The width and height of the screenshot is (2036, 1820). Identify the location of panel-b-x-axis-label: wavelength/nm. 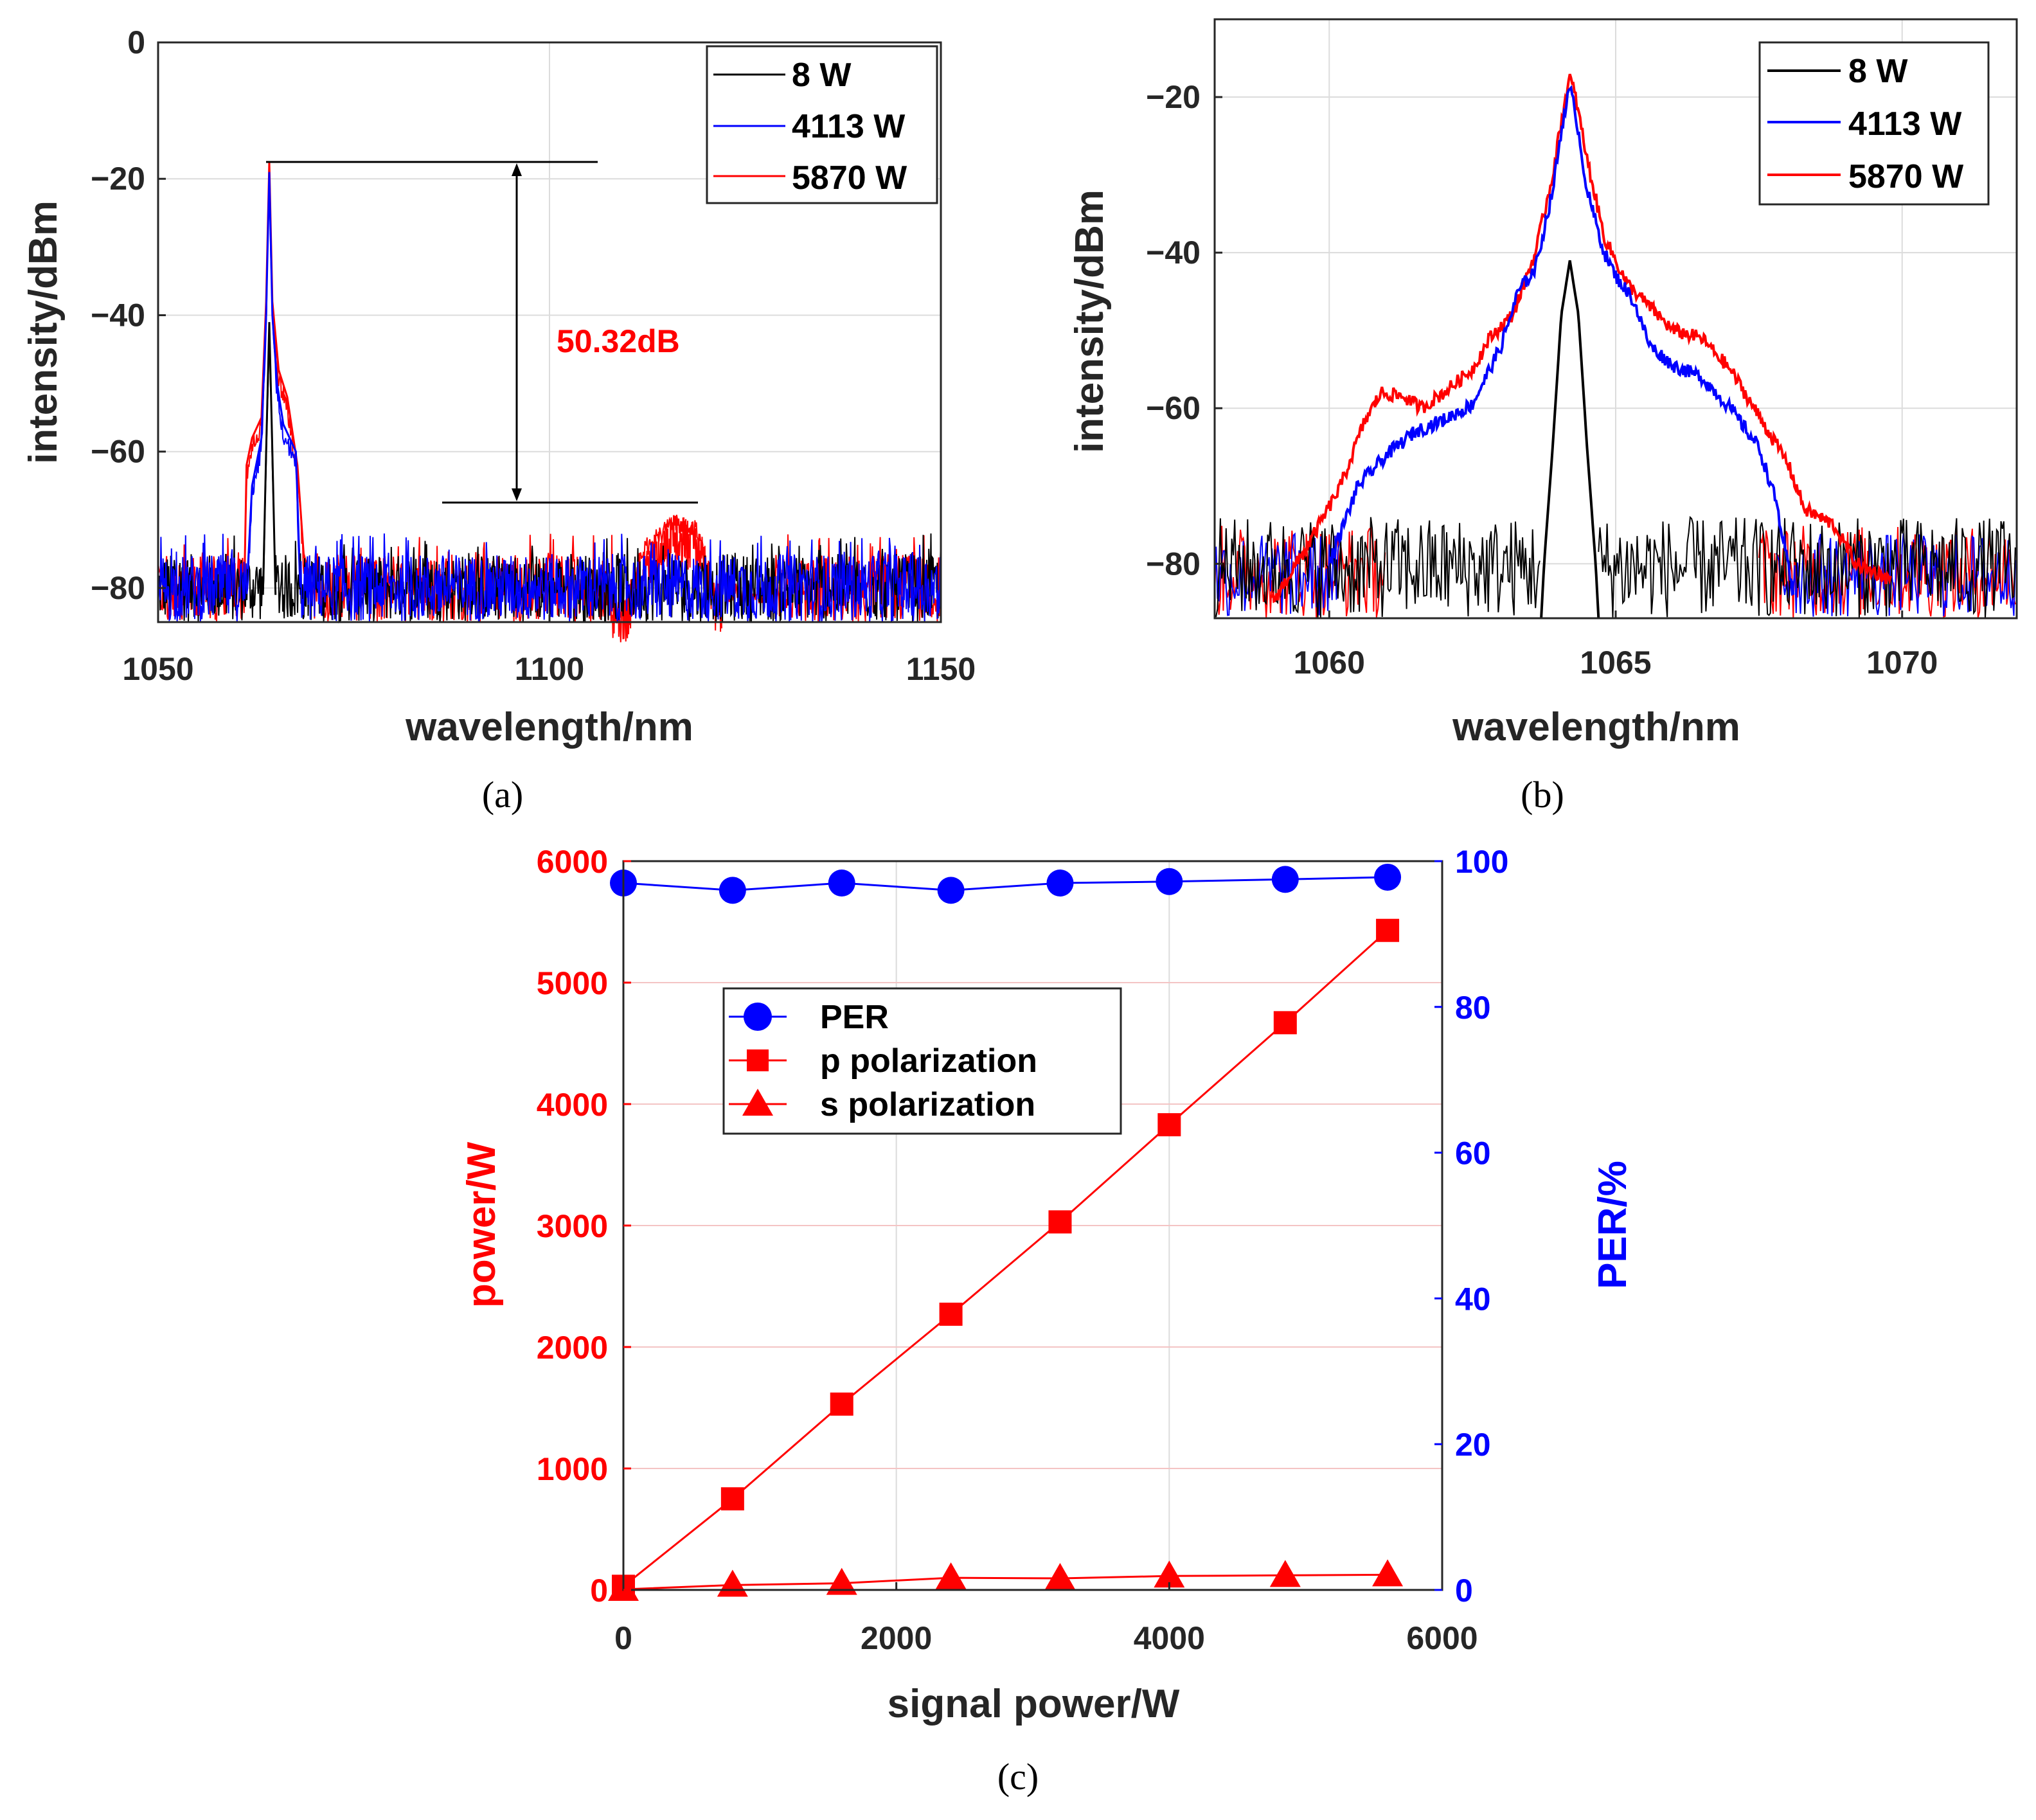
(1596, 727).